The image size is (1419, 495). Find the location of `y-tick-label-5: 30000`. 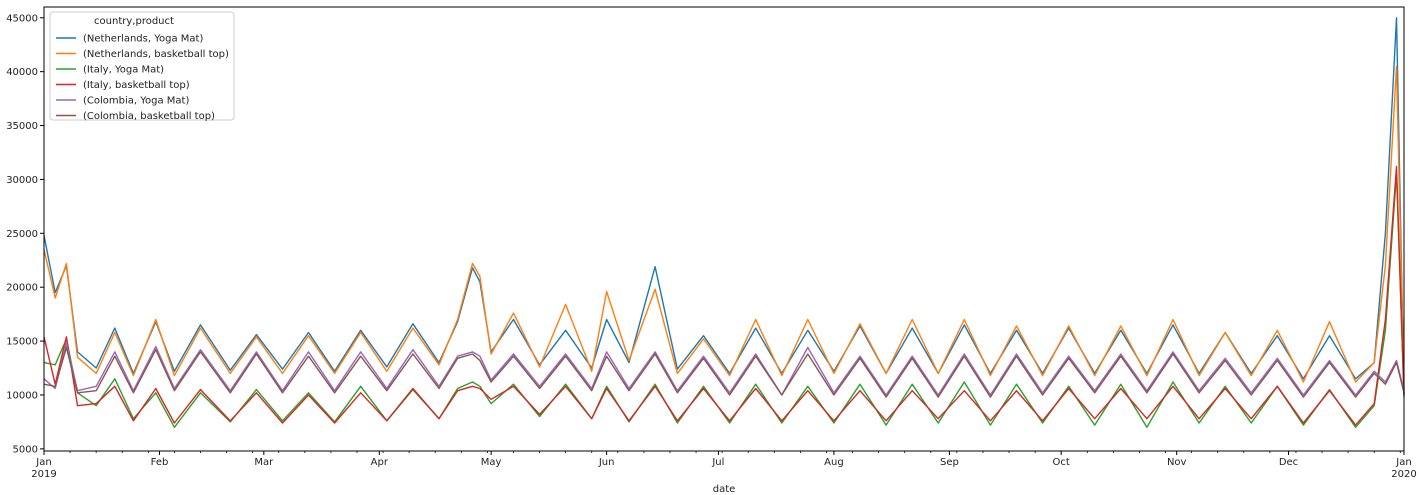

y-tick-label-5: 30000 is located at coordinates (22, 180).